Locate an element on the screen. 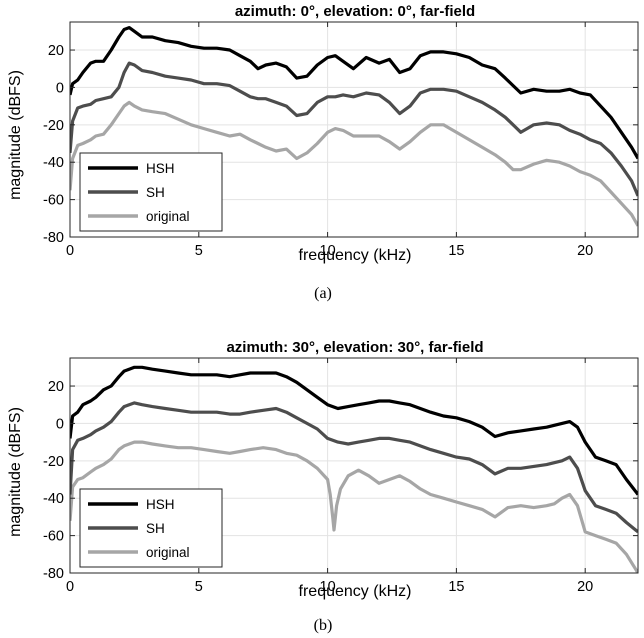 The height and width of the screenshot is (638, 644). chart-title: azimuth: 30°, elevation: 30°, far-field is located at coordinates (354, 347).